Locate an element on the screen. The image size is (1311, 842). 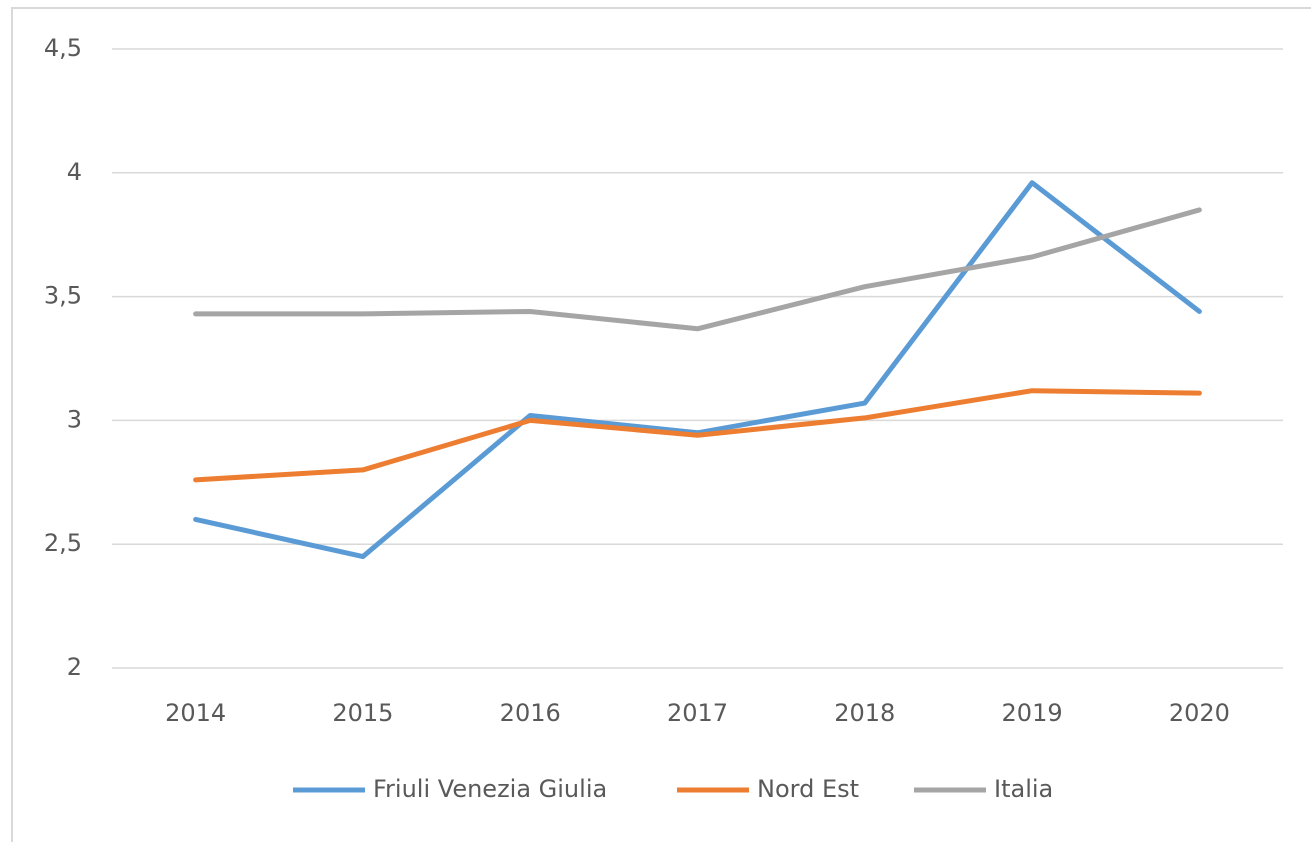
x-tick-label: 2019 is located at coordinates (1032, 713).